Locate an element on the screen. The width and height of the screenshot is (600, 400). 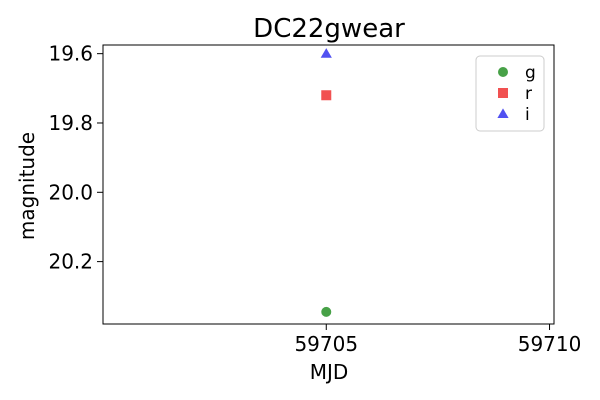
legend: gri is located at coordinates (510, 93).